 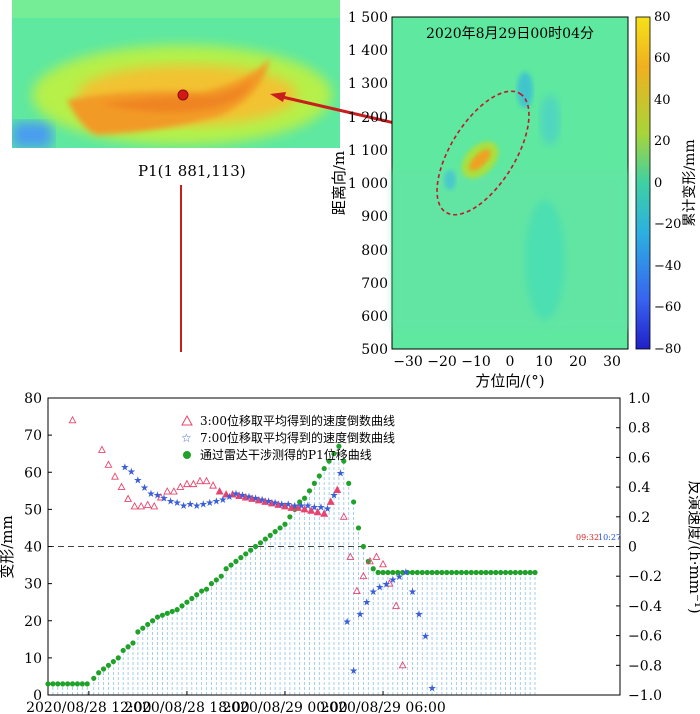 I want to click on left-tick-label: 30, so click(x=33, y=585).